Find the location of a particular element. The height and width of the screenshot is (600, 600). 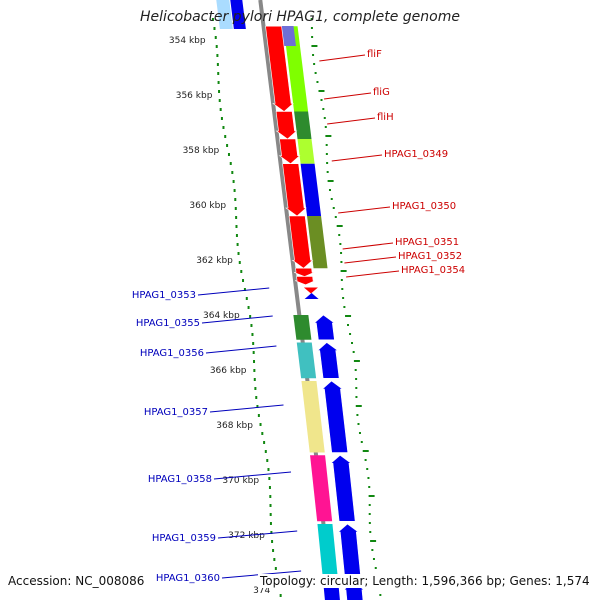

tick-label: 362 kbp is located at coordinates (214, 261).